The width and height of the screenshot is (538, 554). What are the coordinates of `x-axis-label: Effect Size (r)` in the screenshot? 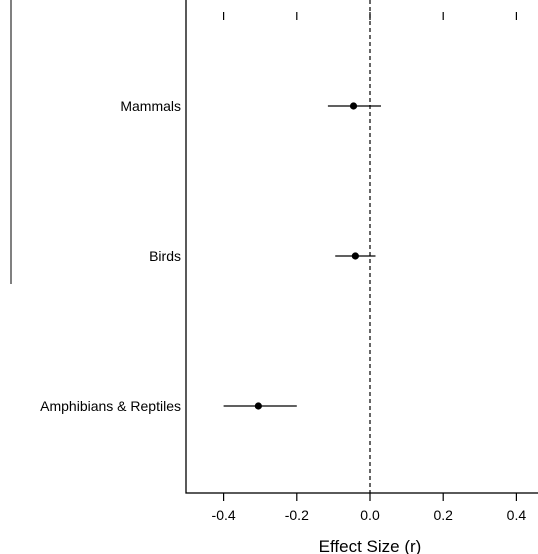 It's located at (370, 545).